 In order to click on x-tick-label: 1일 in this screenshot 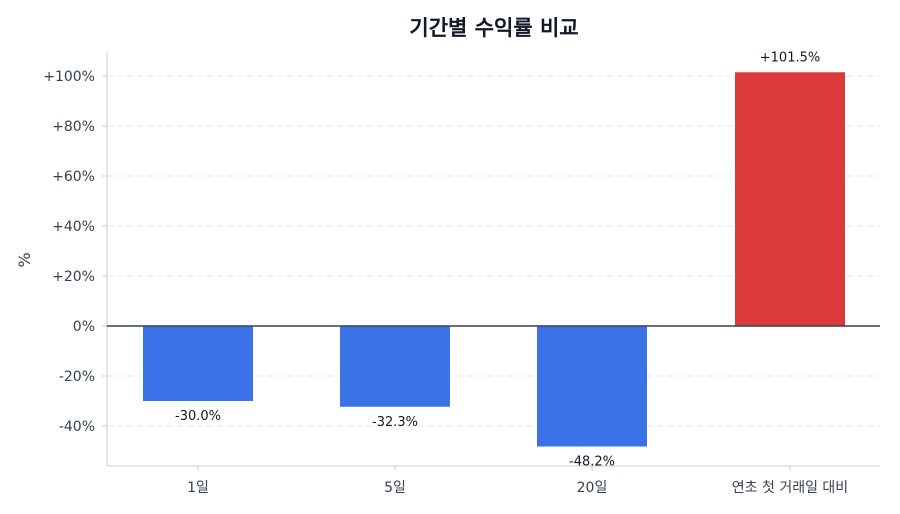, I will do `click(198, 488)`.